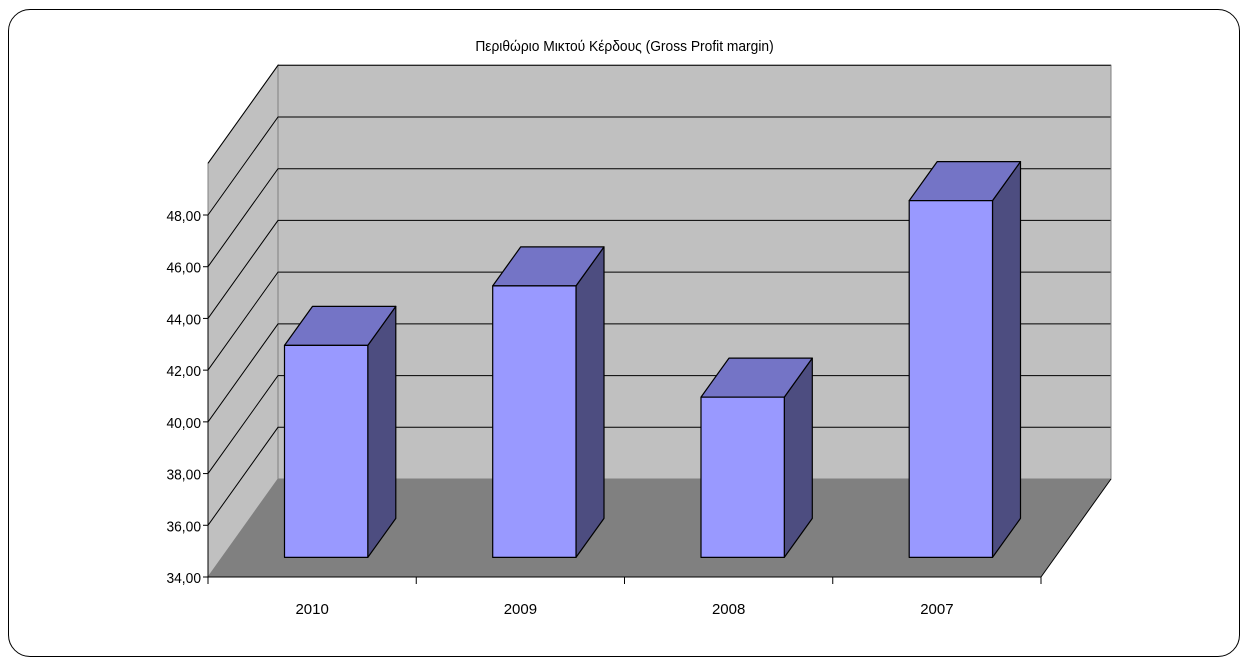 This screenshot has width=1249, height=665. Describe the element at coordinates (936, 609) in the screenshot. I see `x-tick-label: 2007` at that location.